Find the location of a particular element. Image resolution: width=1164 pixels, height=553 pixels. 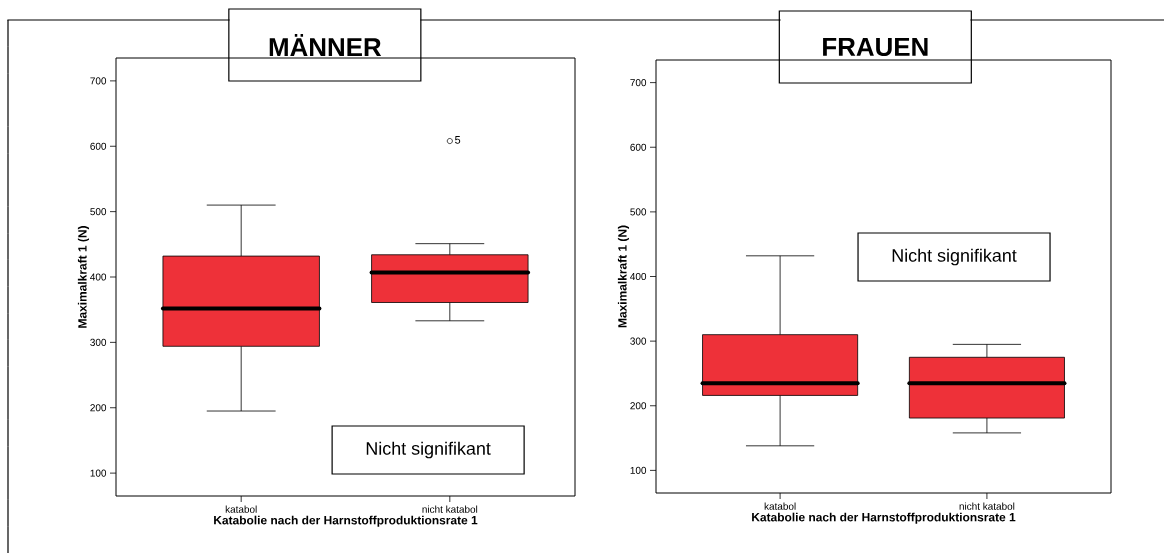

chart-title: MÄNNER is located at coordinates (325, 45).